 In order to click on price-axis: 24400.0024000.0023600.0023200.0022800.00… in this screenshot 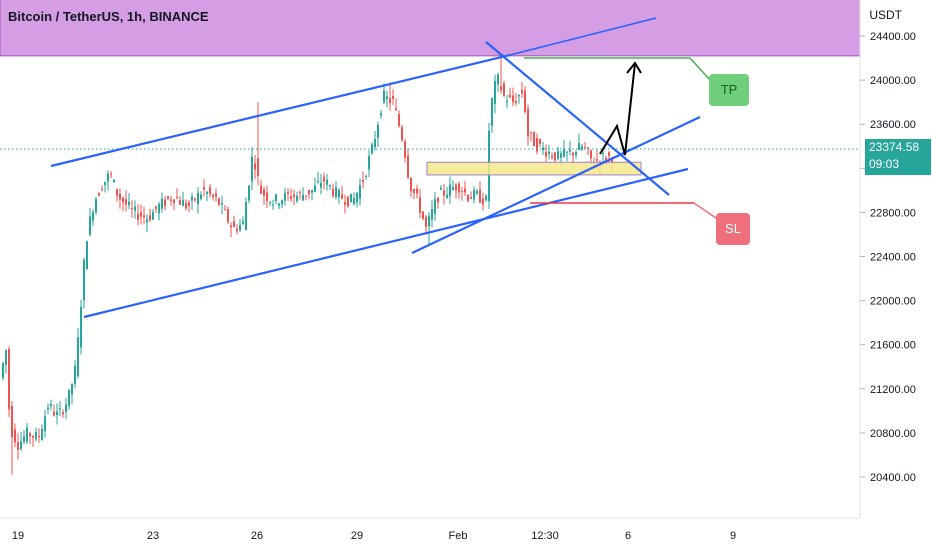, I will do `click(888, 257)`.